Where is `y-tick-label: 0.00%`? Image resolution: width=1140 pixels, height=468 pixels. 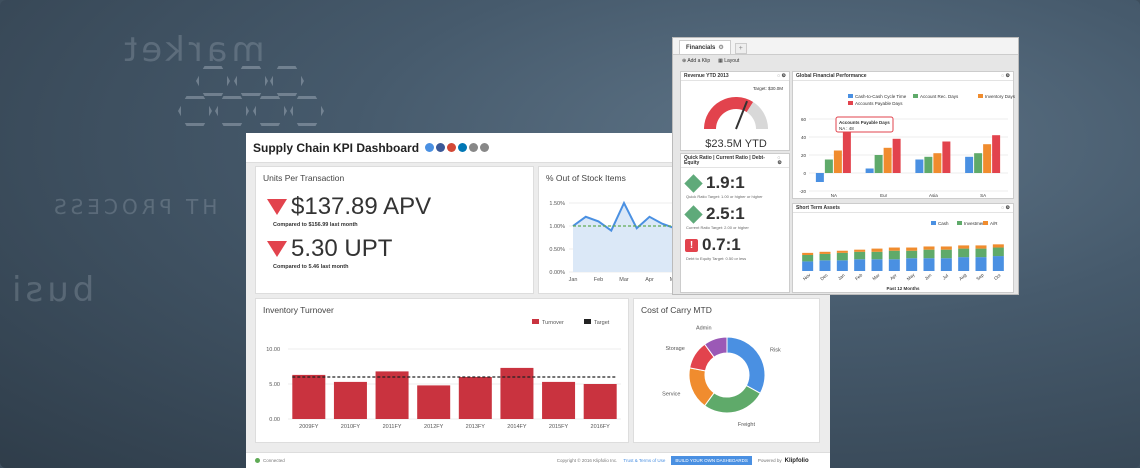
y-tick-label: 0.00% is located at coordinates (557, 273).